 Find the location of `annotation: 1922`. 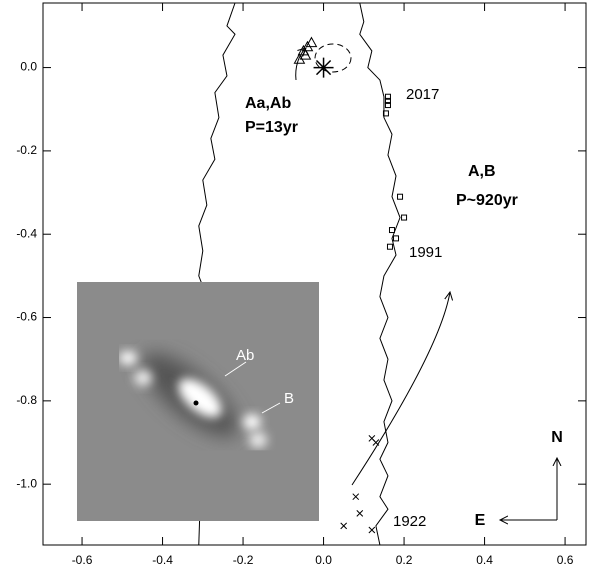

annotation: 1922 is located at coordinates (409, 521).